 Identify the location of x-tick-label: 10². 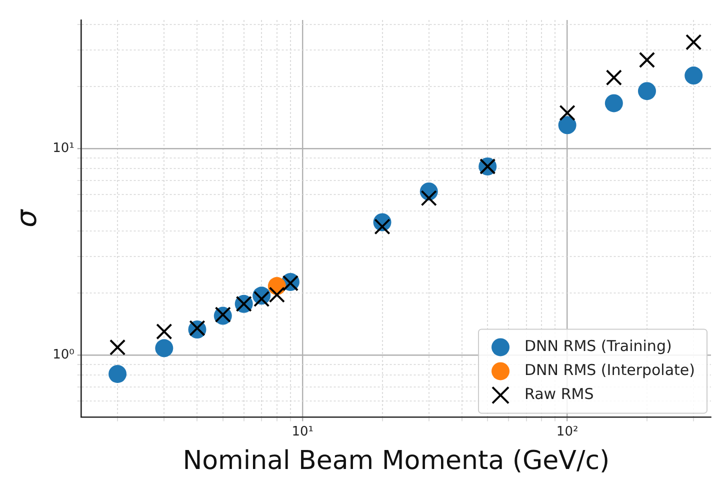
(567, 432).